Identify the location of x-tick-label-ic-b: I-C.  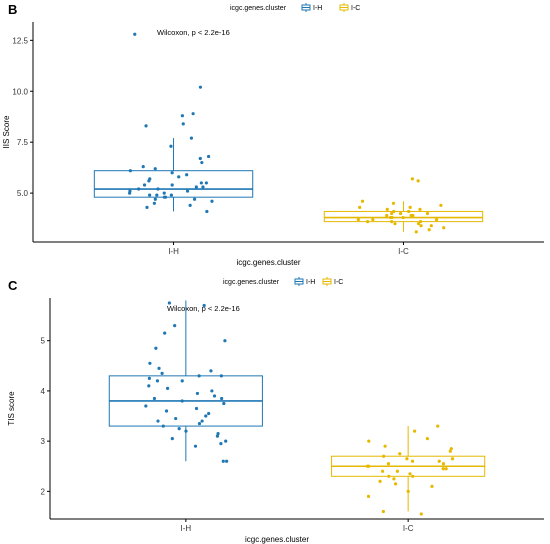
(403, 251).